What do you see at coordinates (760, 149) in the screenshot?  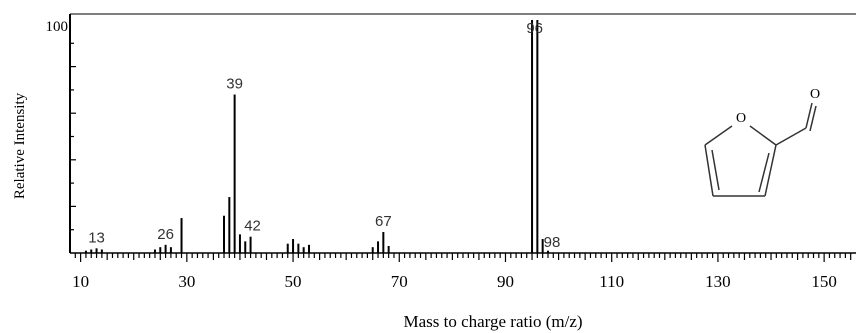 I see `furfural-structure-diagram` at bounding box center [760, 149].